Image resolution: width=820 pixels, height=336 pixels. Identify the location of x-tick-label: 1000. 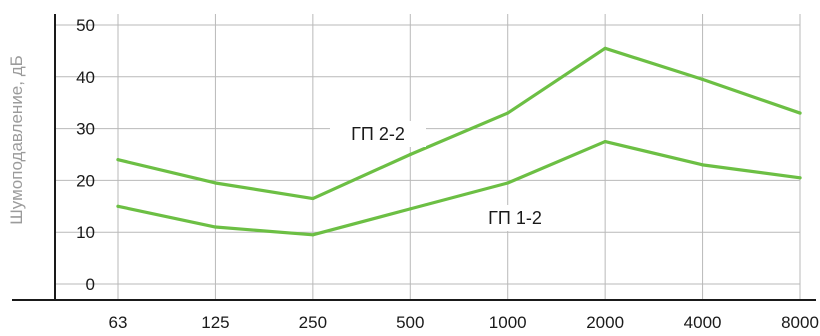
(508, 322).